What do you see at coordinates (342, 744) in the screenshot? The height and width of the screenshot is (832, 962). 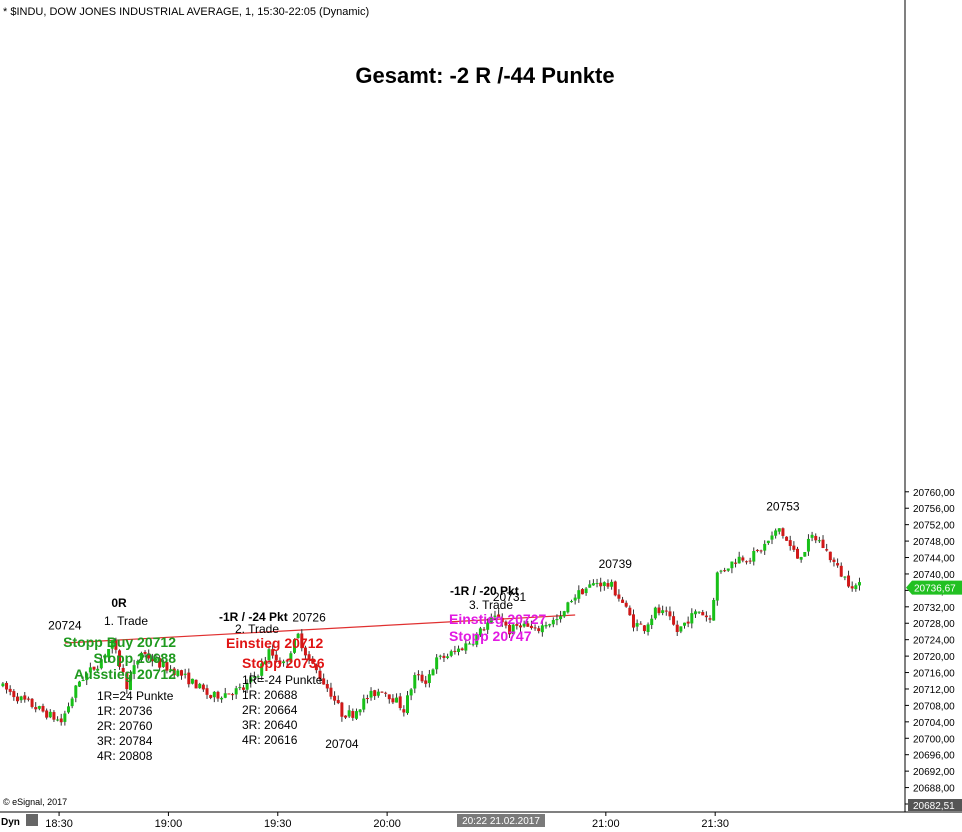 I see `pivot-label: 20704` at bounding box center [342, 744].